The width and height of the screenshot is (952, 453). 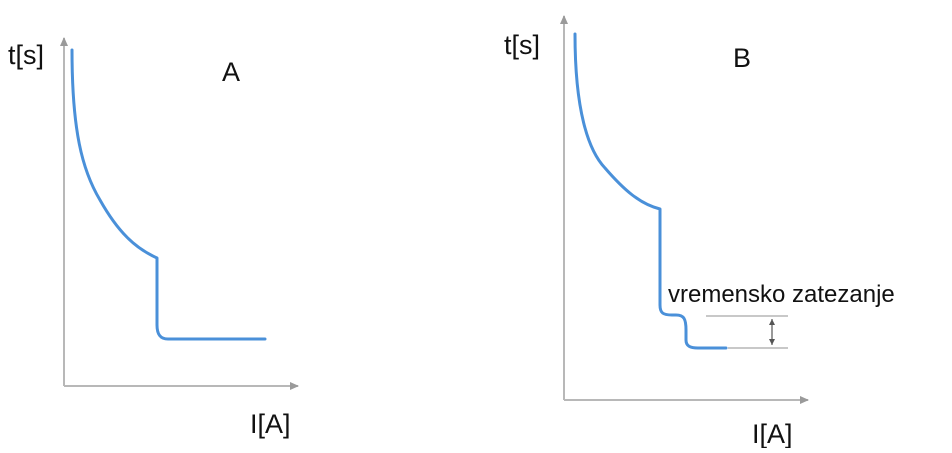 I want to click on panel-a-trip-curve, so click(x=168, y=194).